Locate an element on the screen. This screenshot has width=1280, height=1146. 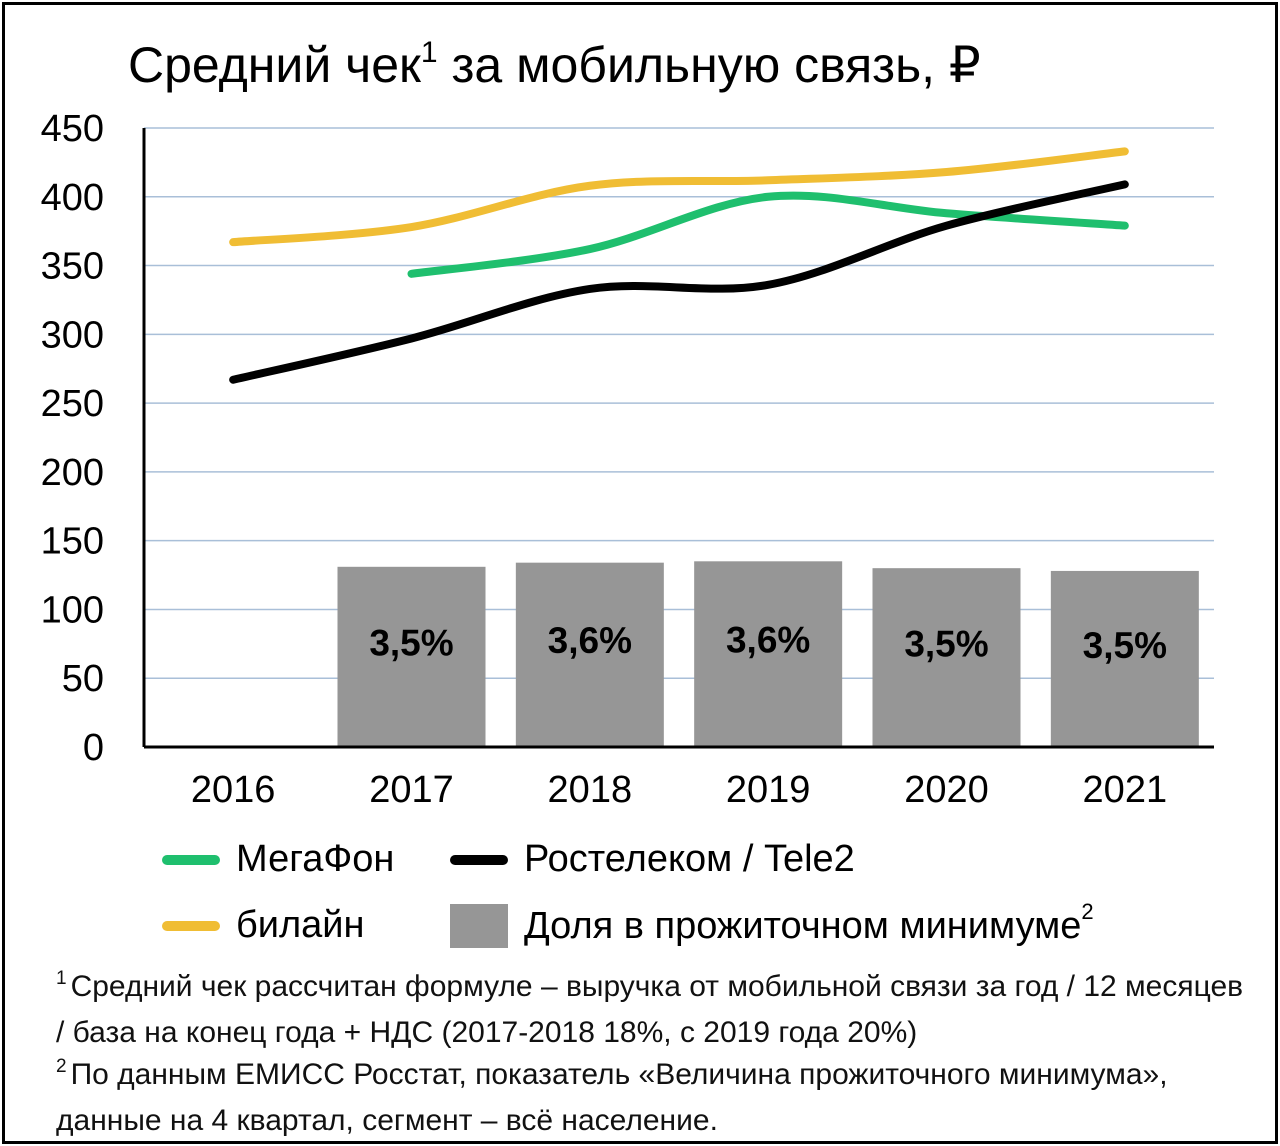
x-tick-label: 2019 is located at coordinates (768, 790).